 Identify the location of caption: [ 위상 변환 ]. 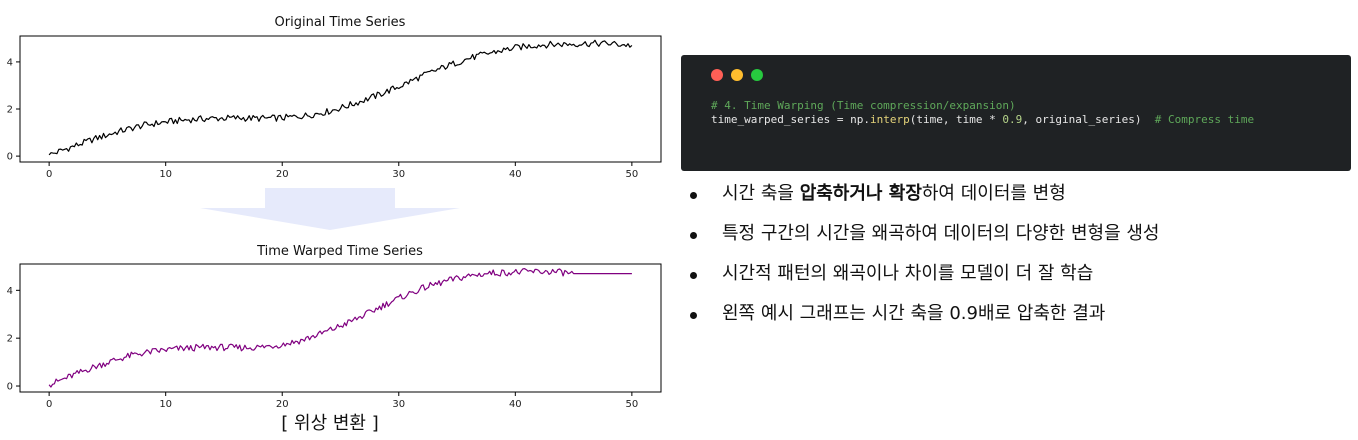
(330, 423).